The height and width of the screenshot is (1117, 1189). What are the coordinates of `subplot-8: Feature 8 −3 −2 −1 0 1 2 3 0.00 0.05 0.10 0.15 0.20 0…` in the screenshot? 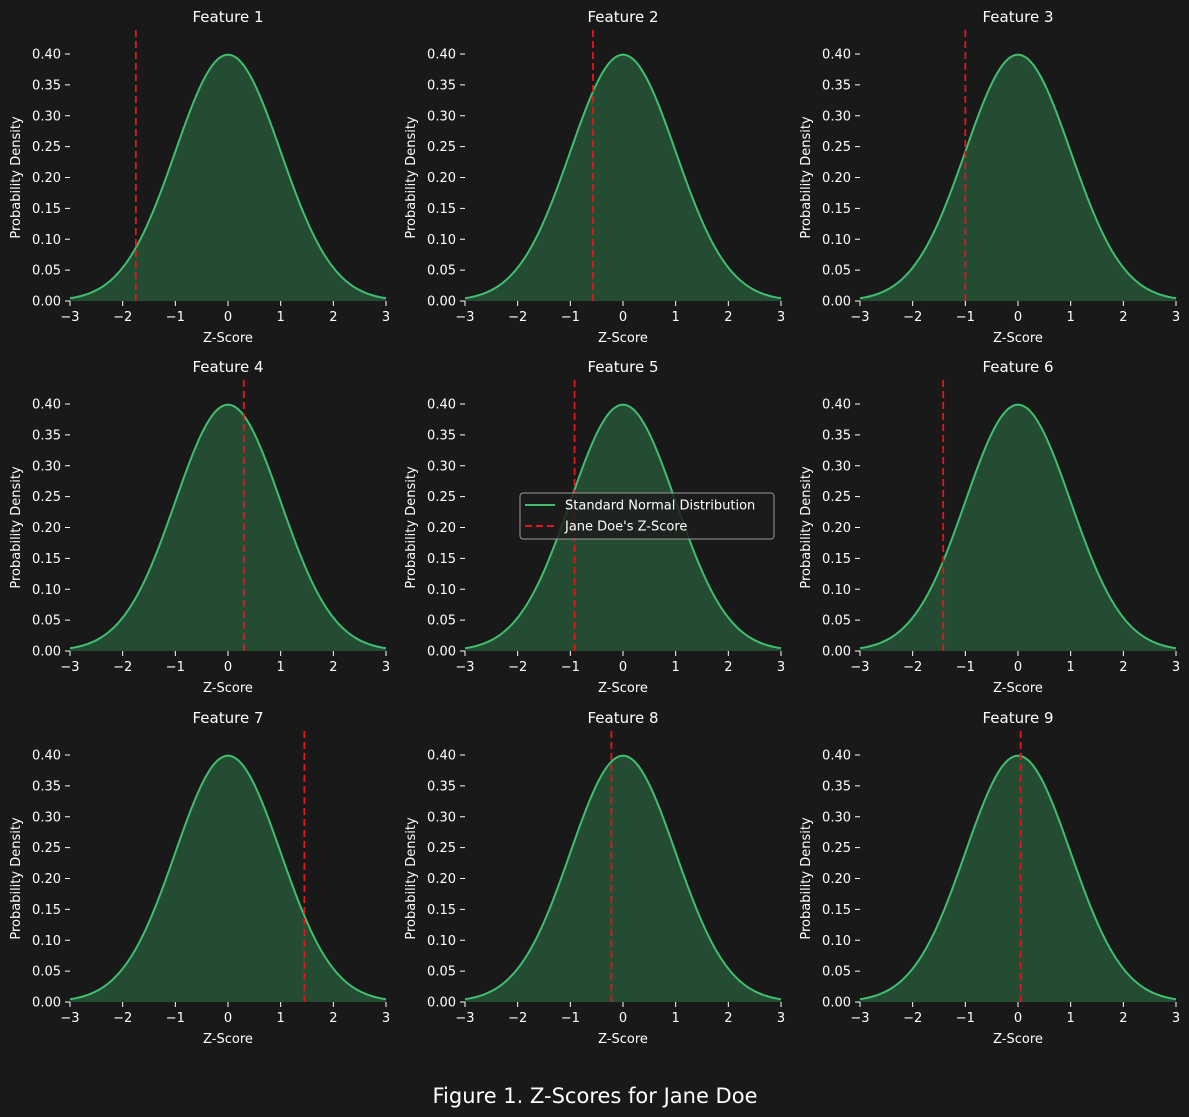 It's located at (594, 878).